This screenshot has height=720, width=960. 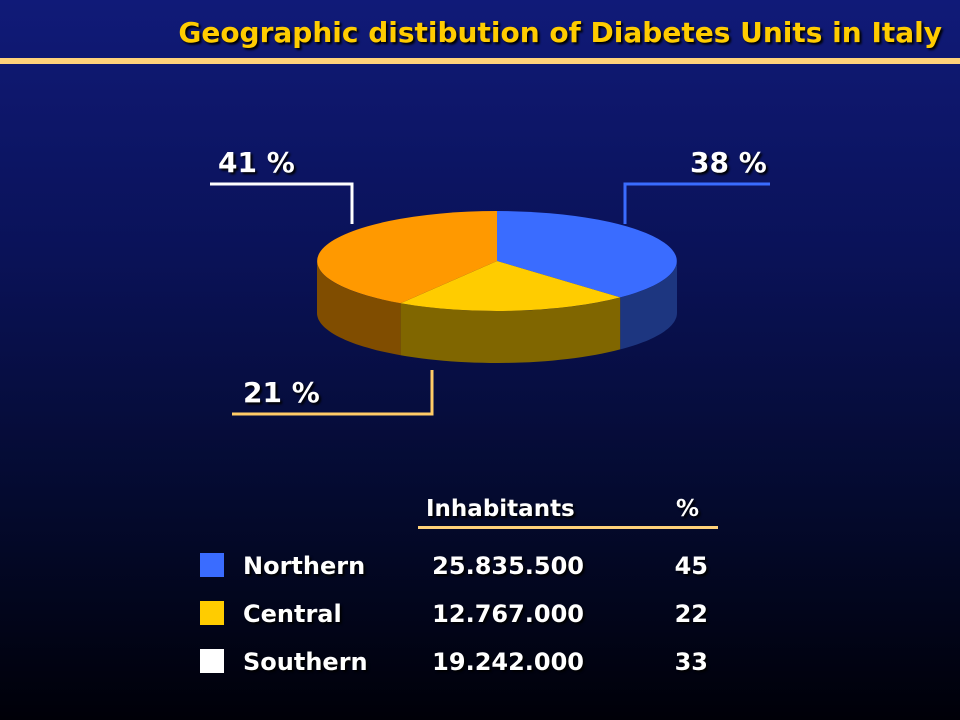 What do you see at coordinates (648, 305) in the screenshot?
I see `pie-side-northern` at bounding box center [648, 305].